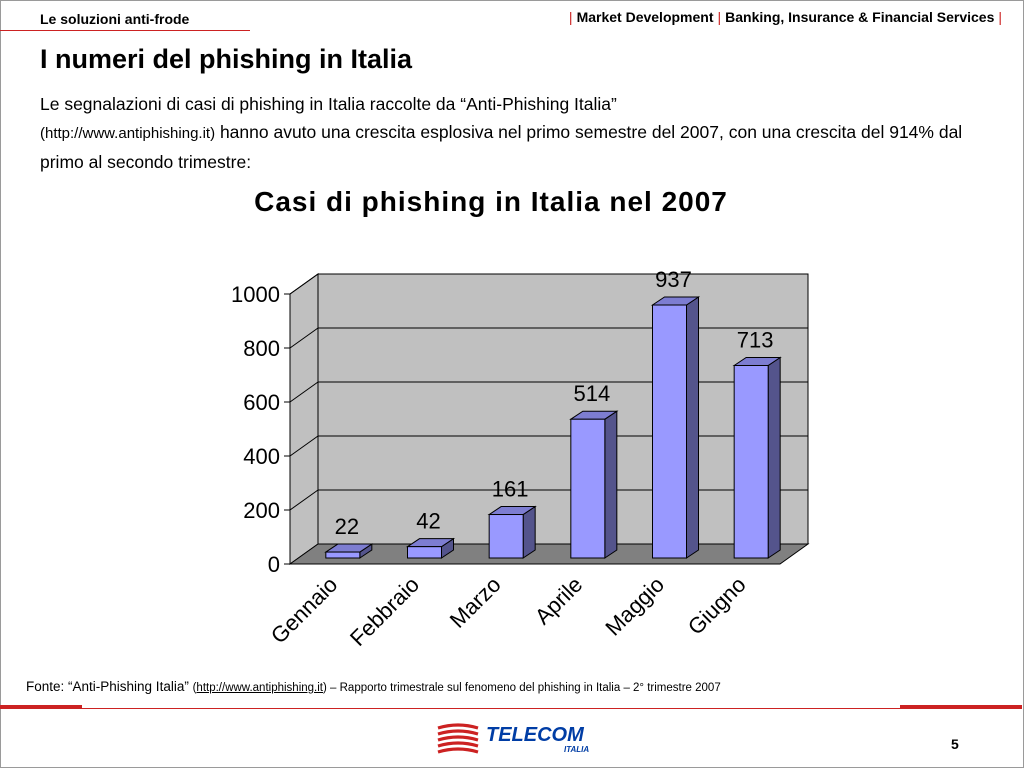 The width and height of the screenshot is (1024, 768). I want to click on x-tick-label: Aprile, so click(558, 600).